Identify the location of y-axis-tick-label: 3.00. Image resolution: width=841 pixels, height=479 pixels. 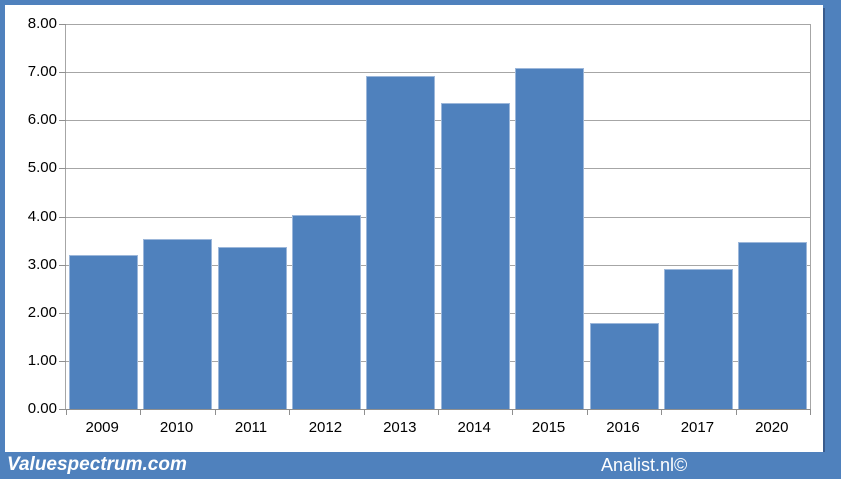
(42, 264).